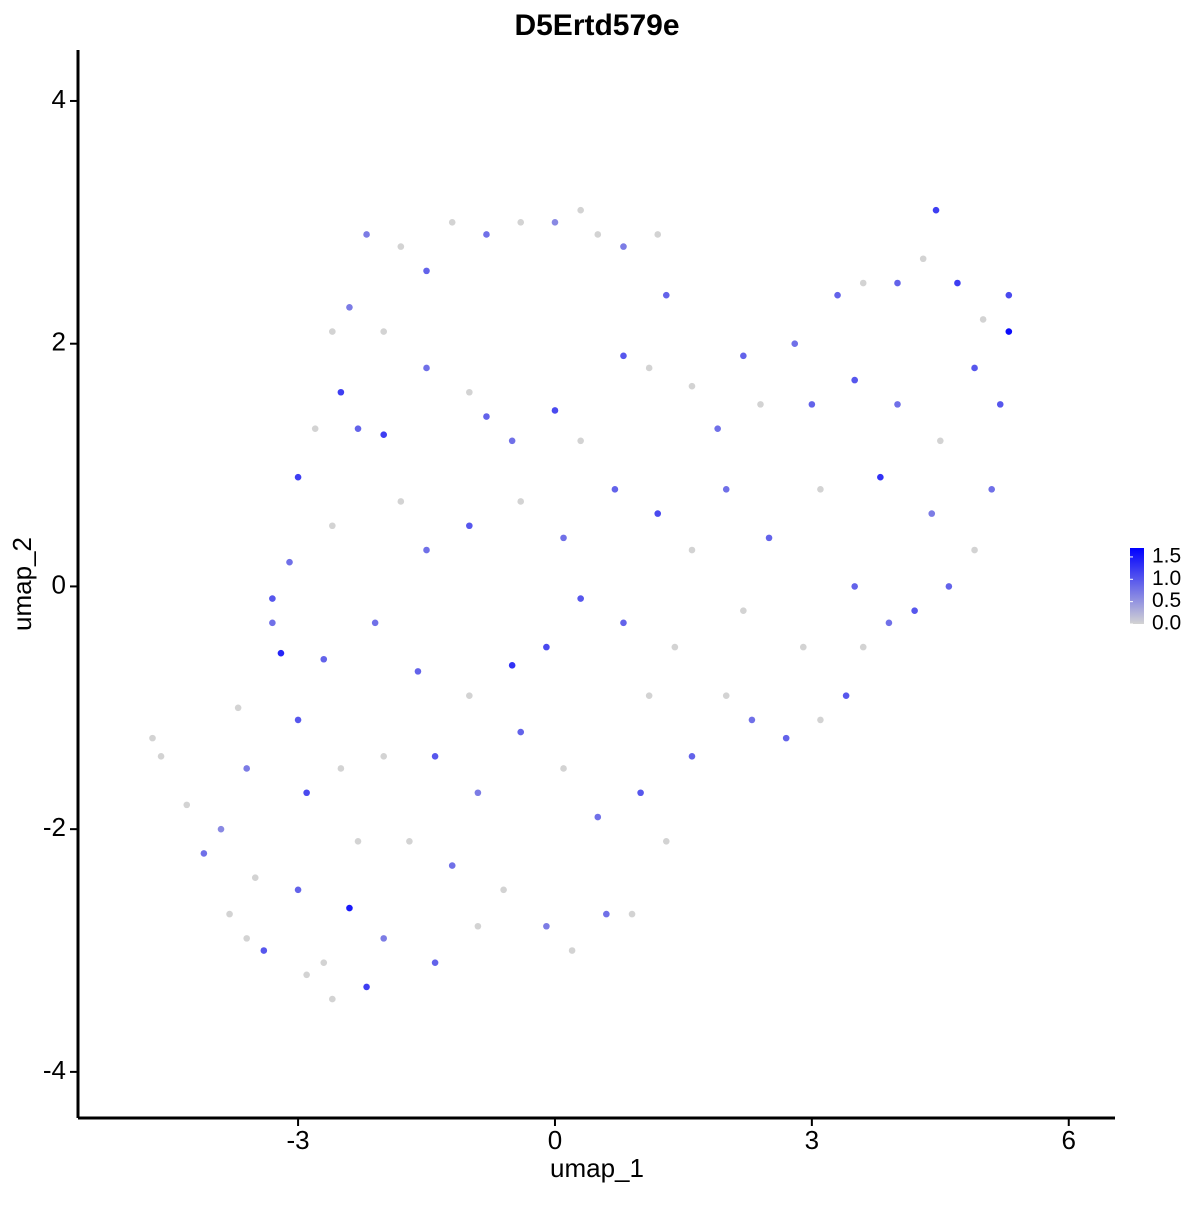  I want to click on colorbar-tick-label: 1.5, so click(1166, 555).